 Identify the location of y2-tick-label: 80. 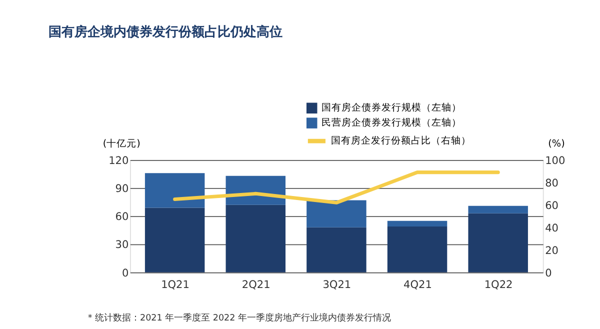
(551, 183).